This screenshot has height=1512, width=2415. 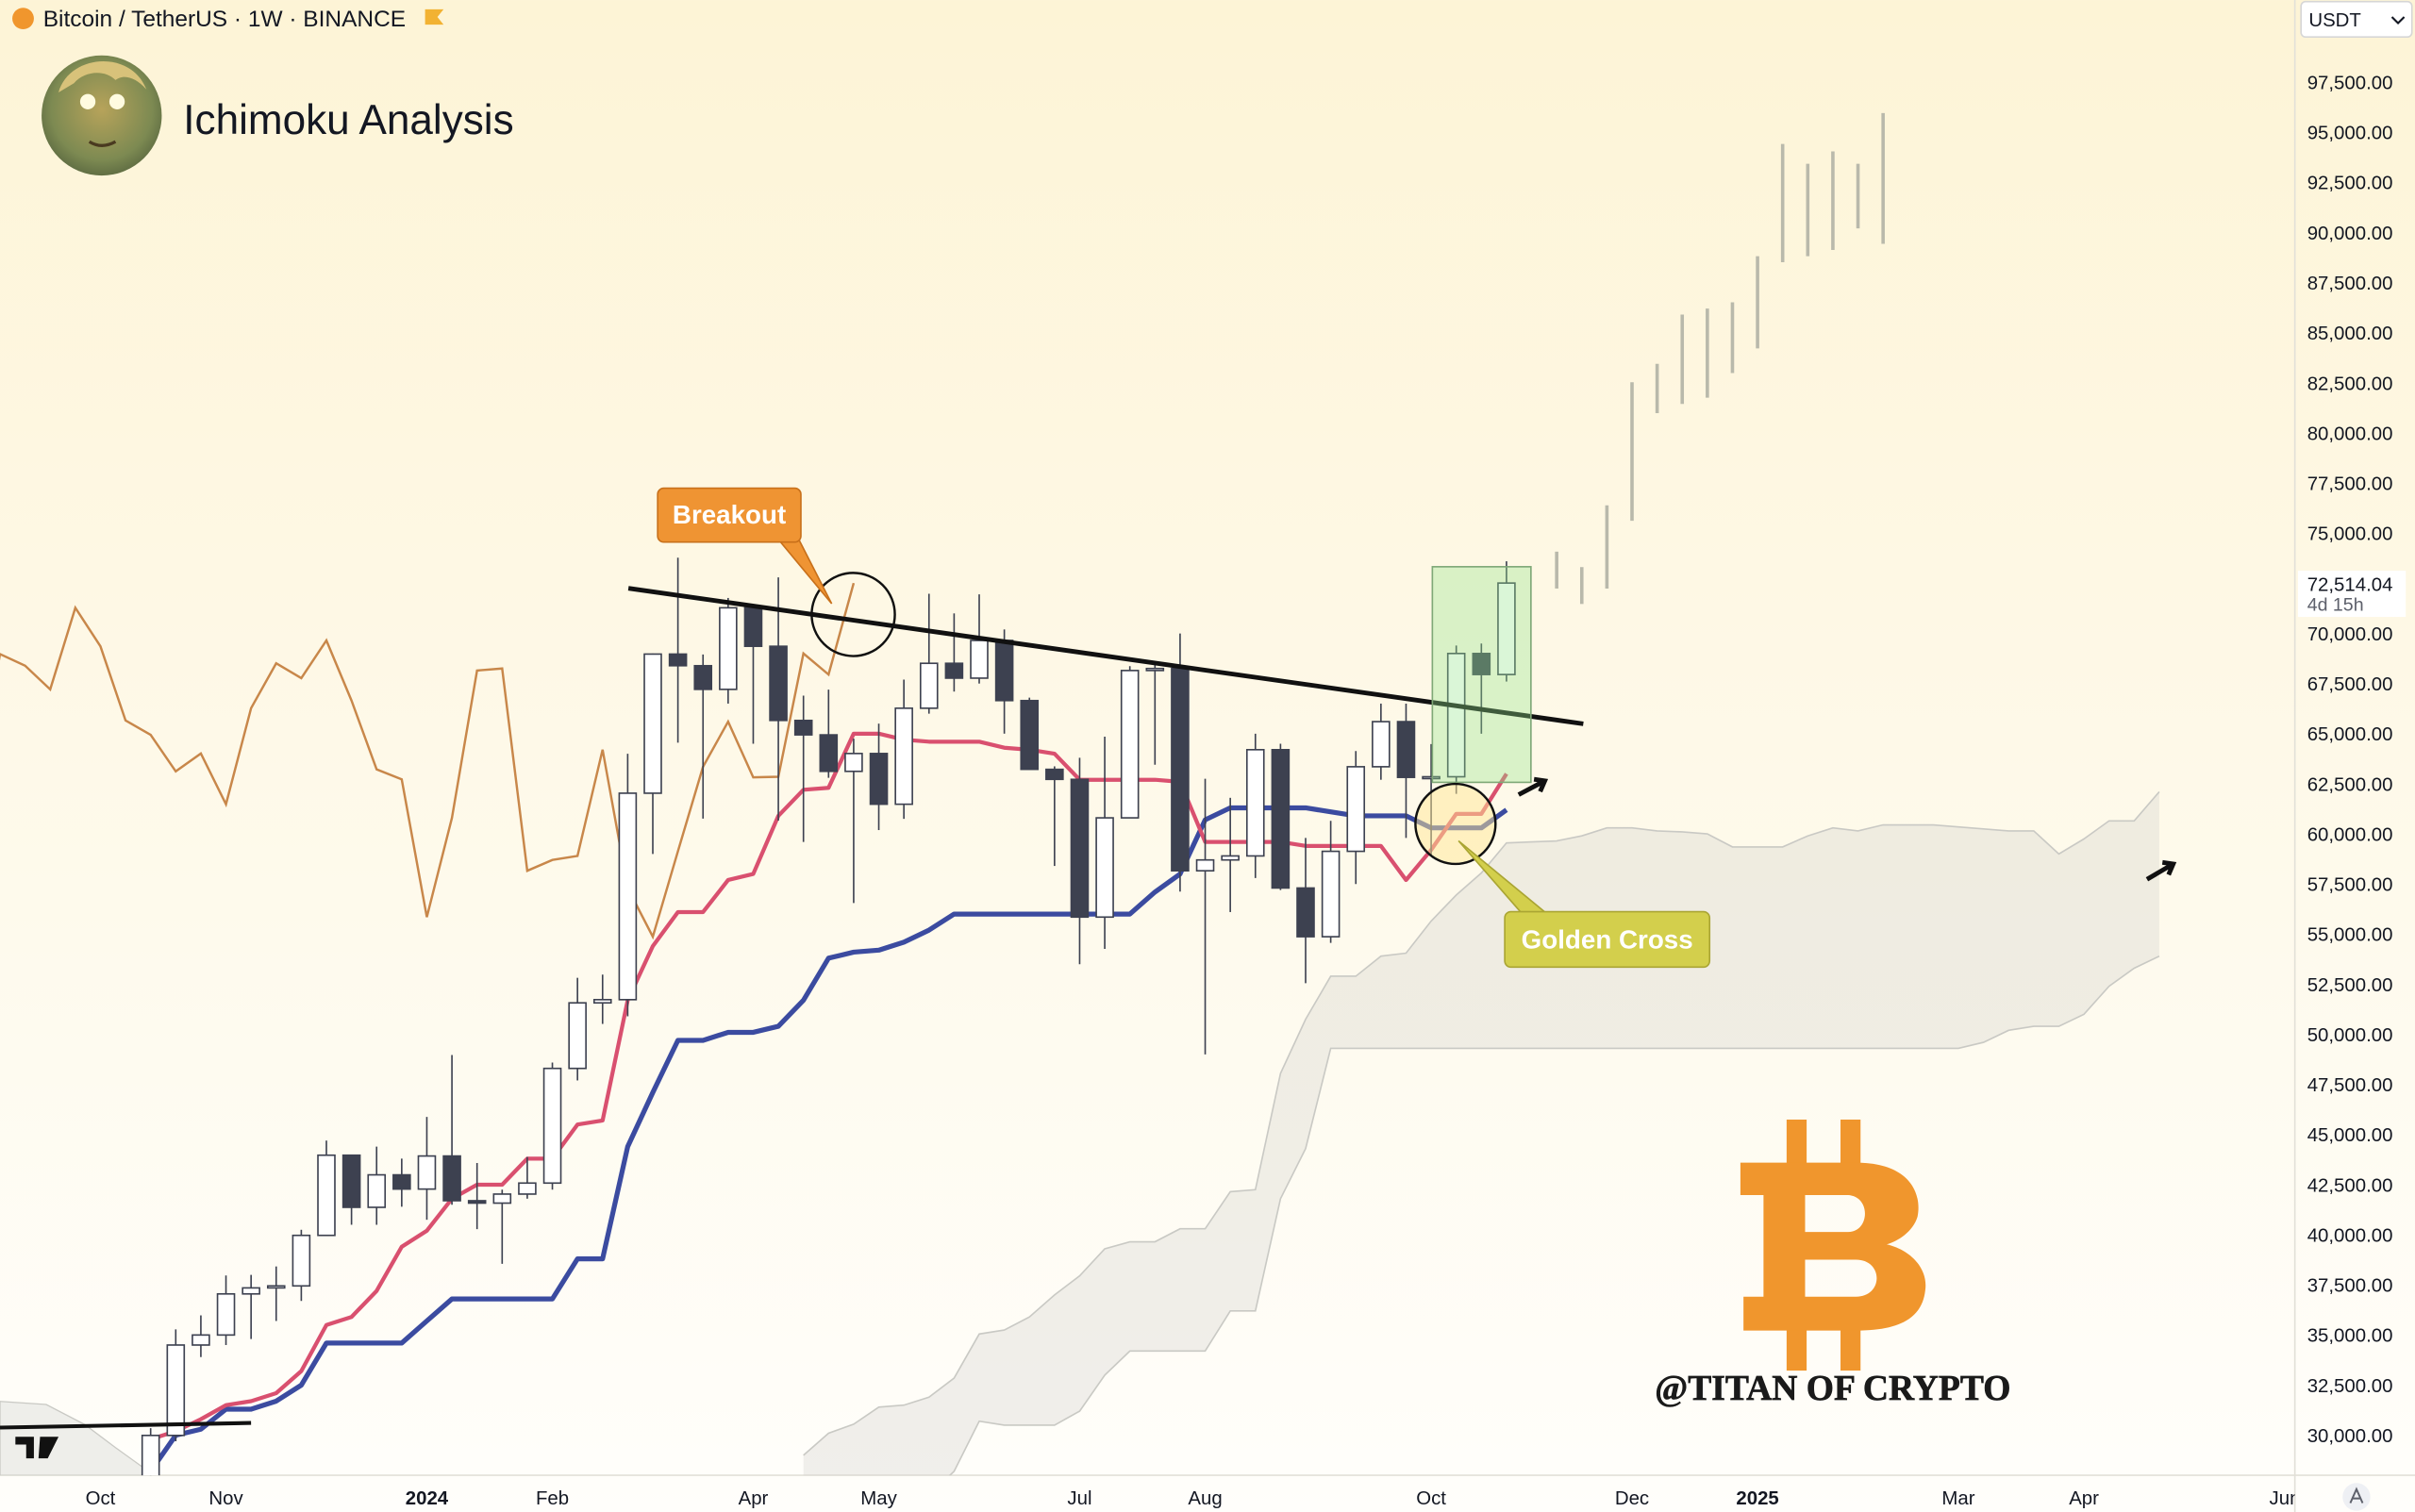 I want to click on avatar, so click(x=102, y=115).